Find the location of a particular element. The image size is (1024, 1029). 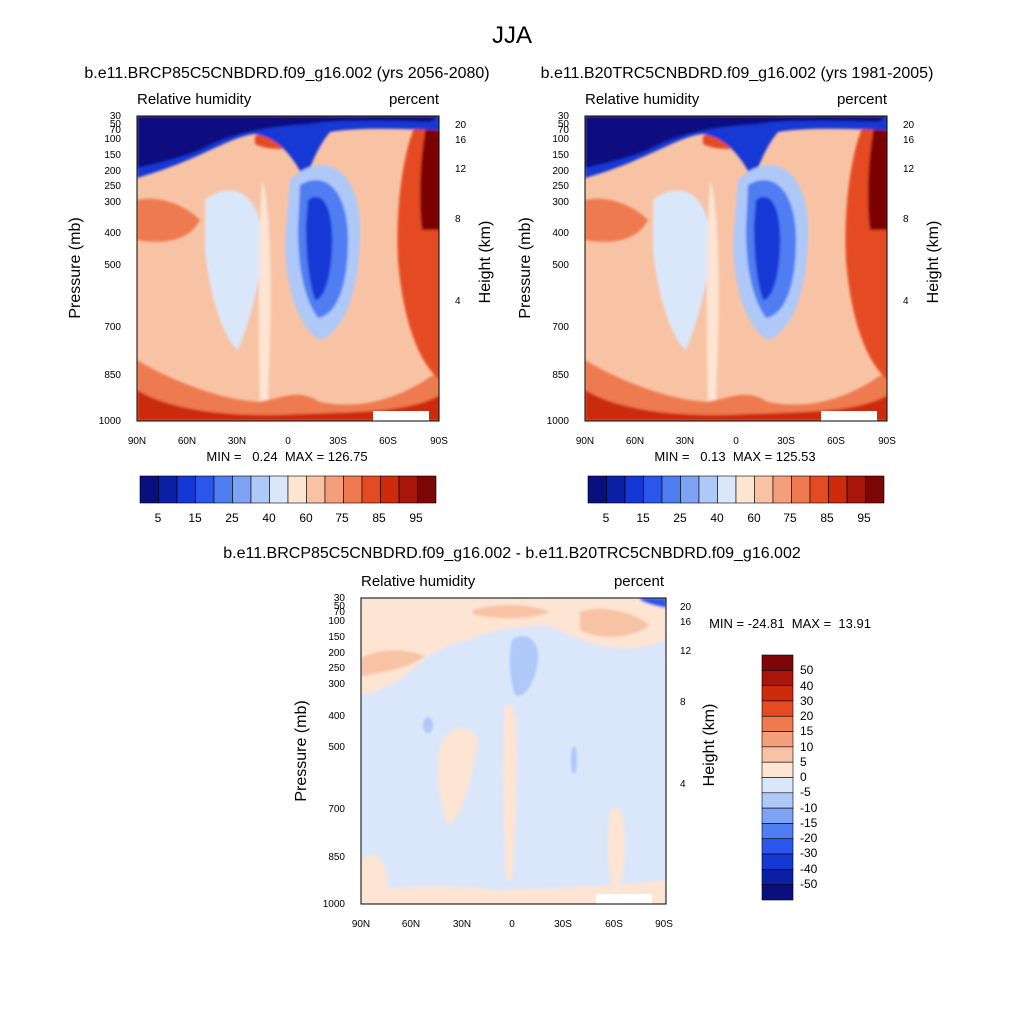

y-tick-label: 300 is located at coordinates (560, 202).